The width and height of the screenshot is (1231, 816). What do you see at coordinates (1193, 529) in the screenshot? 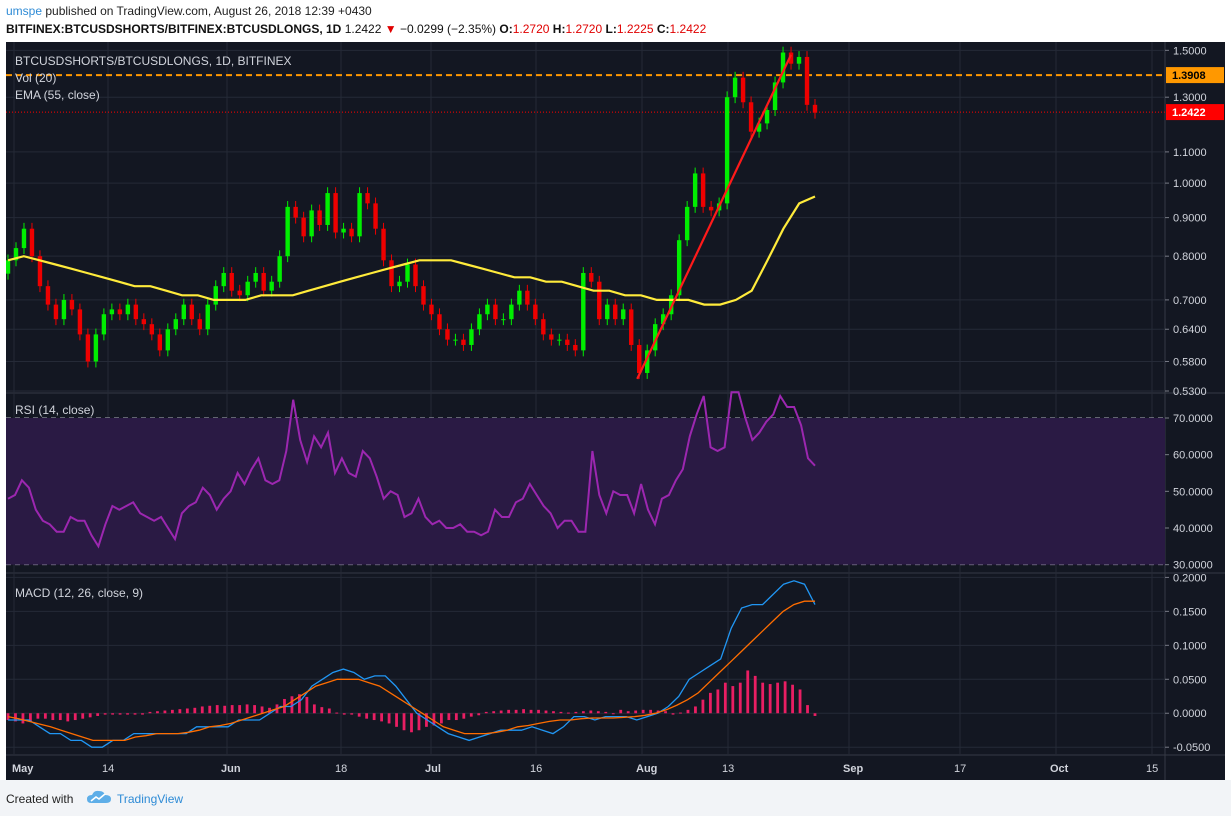
I see `rsi-tick-label: 40.0000` at bounding box center [1193, 529].